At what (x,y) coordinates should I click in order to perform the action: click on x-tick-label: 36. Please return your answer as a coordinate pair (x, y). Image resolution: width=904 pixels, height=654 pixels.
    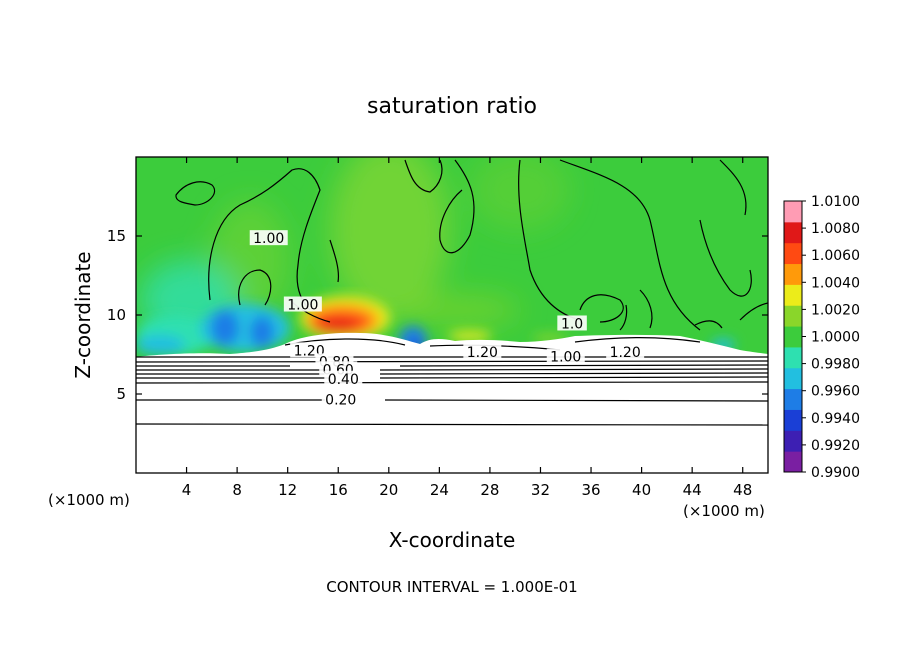
    Looking at the image, I should click on (590, 490).